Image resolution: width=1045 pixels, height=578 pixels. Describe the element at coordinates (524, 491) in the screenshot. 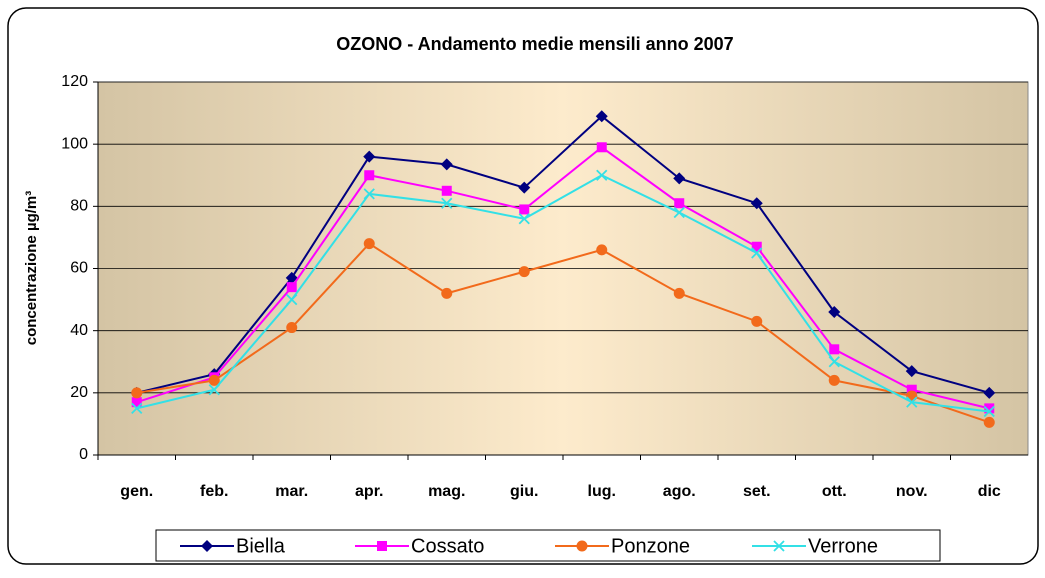

I see `x-tick-label: giu.` at that location.